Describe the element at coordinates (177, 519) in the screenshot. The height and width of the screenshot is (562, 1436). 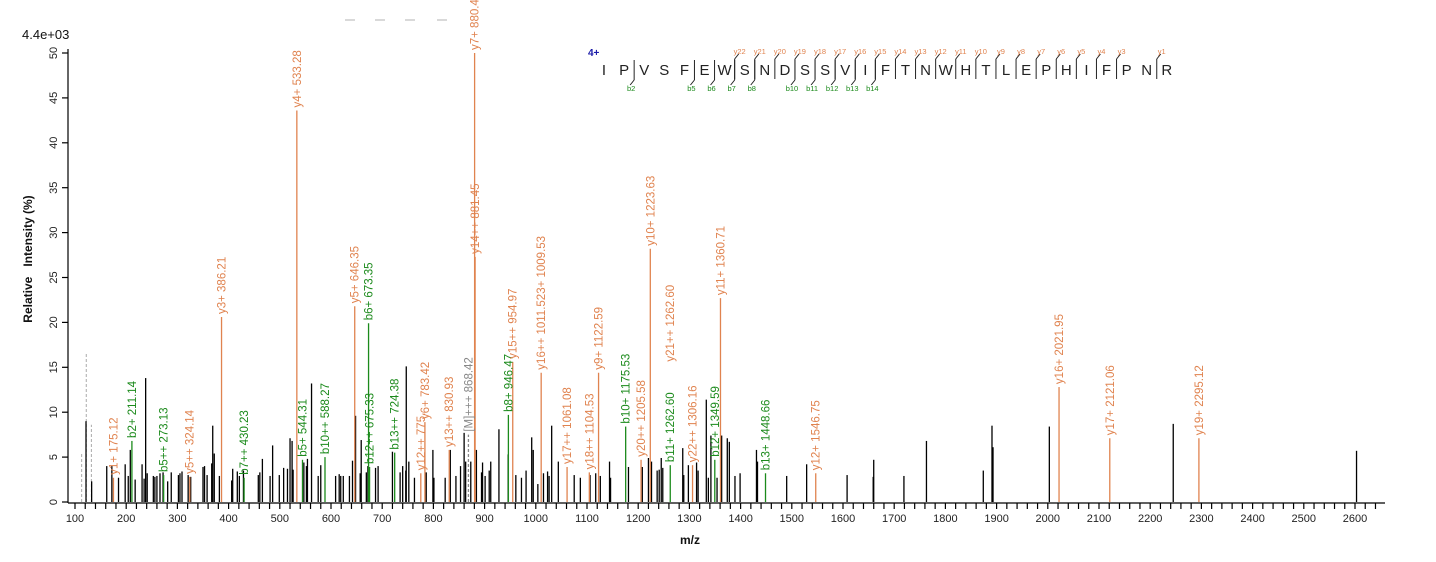
I see `x-tick-label: 300` at that location.